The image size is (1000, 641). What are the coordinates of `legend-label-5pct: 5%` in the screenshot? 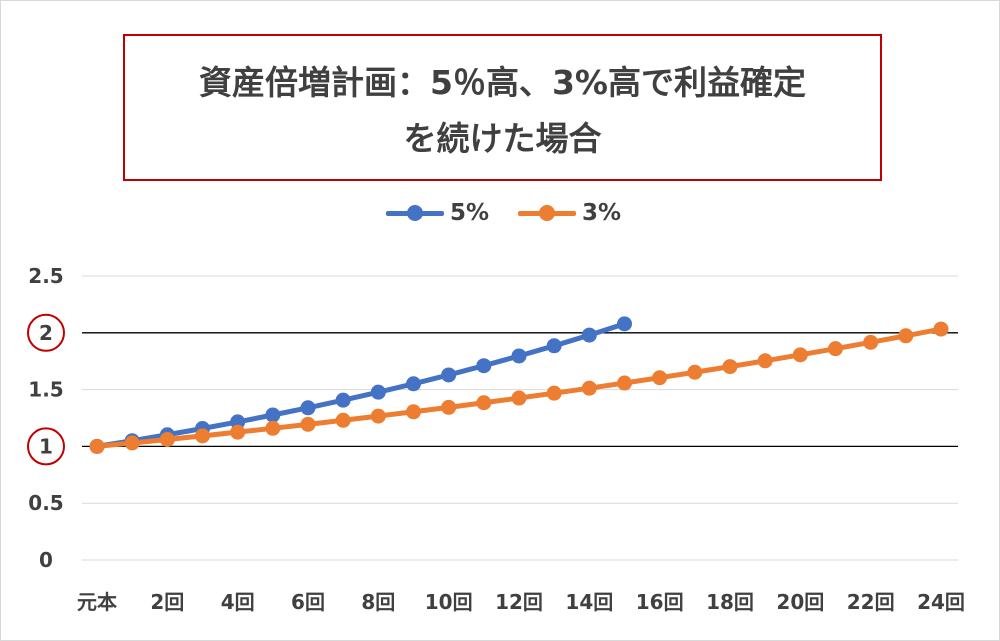 It's located at (470, 213).